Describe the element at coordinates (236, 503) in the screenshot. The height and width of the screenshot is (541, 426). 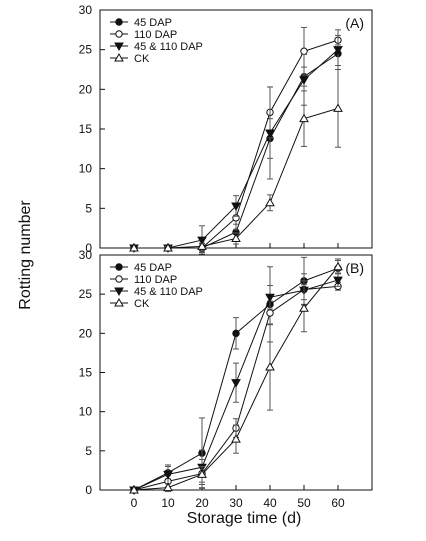
I see `x-tick-label: 30` at that location.